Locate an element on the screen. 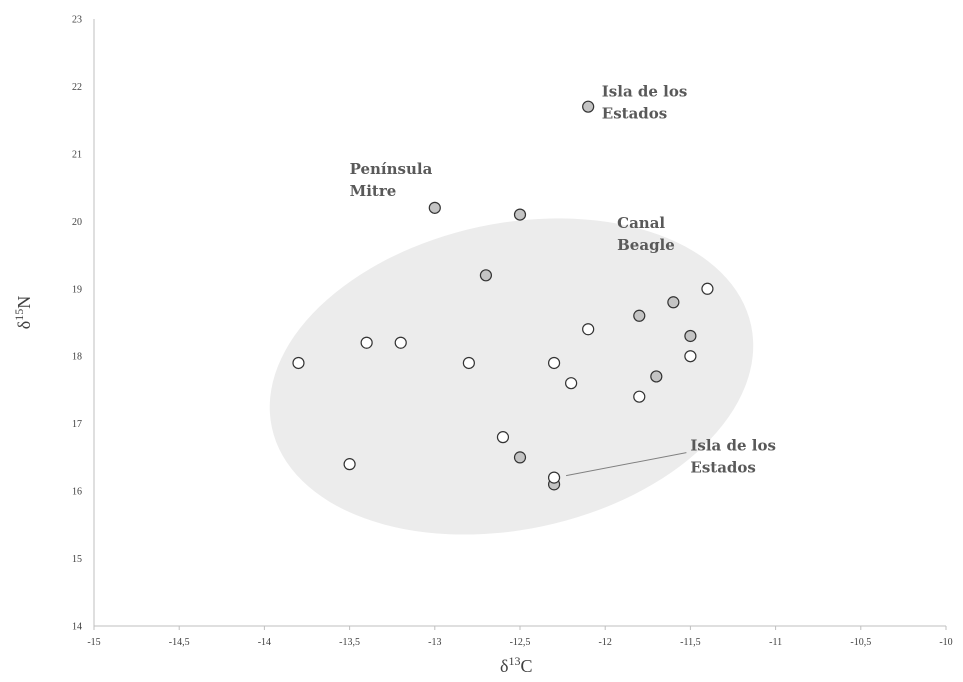 The height and width of the screenshot is (682, 963). y-tick-label: 21 is located at coordinates (77, 154).